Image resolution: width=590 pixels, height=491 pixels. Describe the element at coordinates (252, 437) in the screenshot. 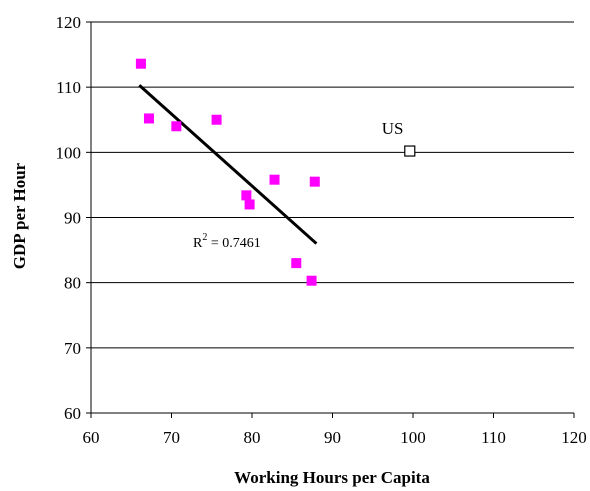

I see `x-tick-label-80: 80` at that location.